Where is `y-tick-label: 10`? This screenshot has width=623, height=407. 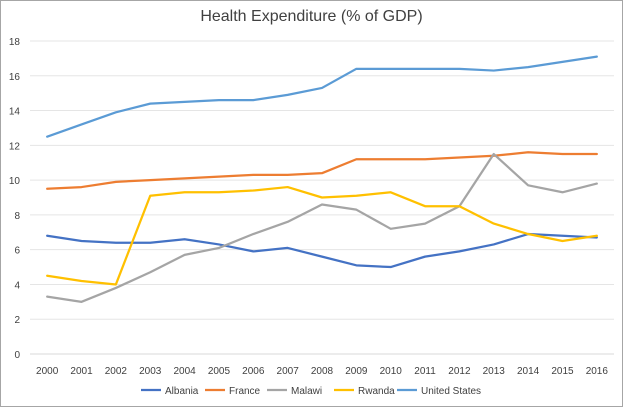 y-tick-label: 10 is located at coordinates (15, 181).